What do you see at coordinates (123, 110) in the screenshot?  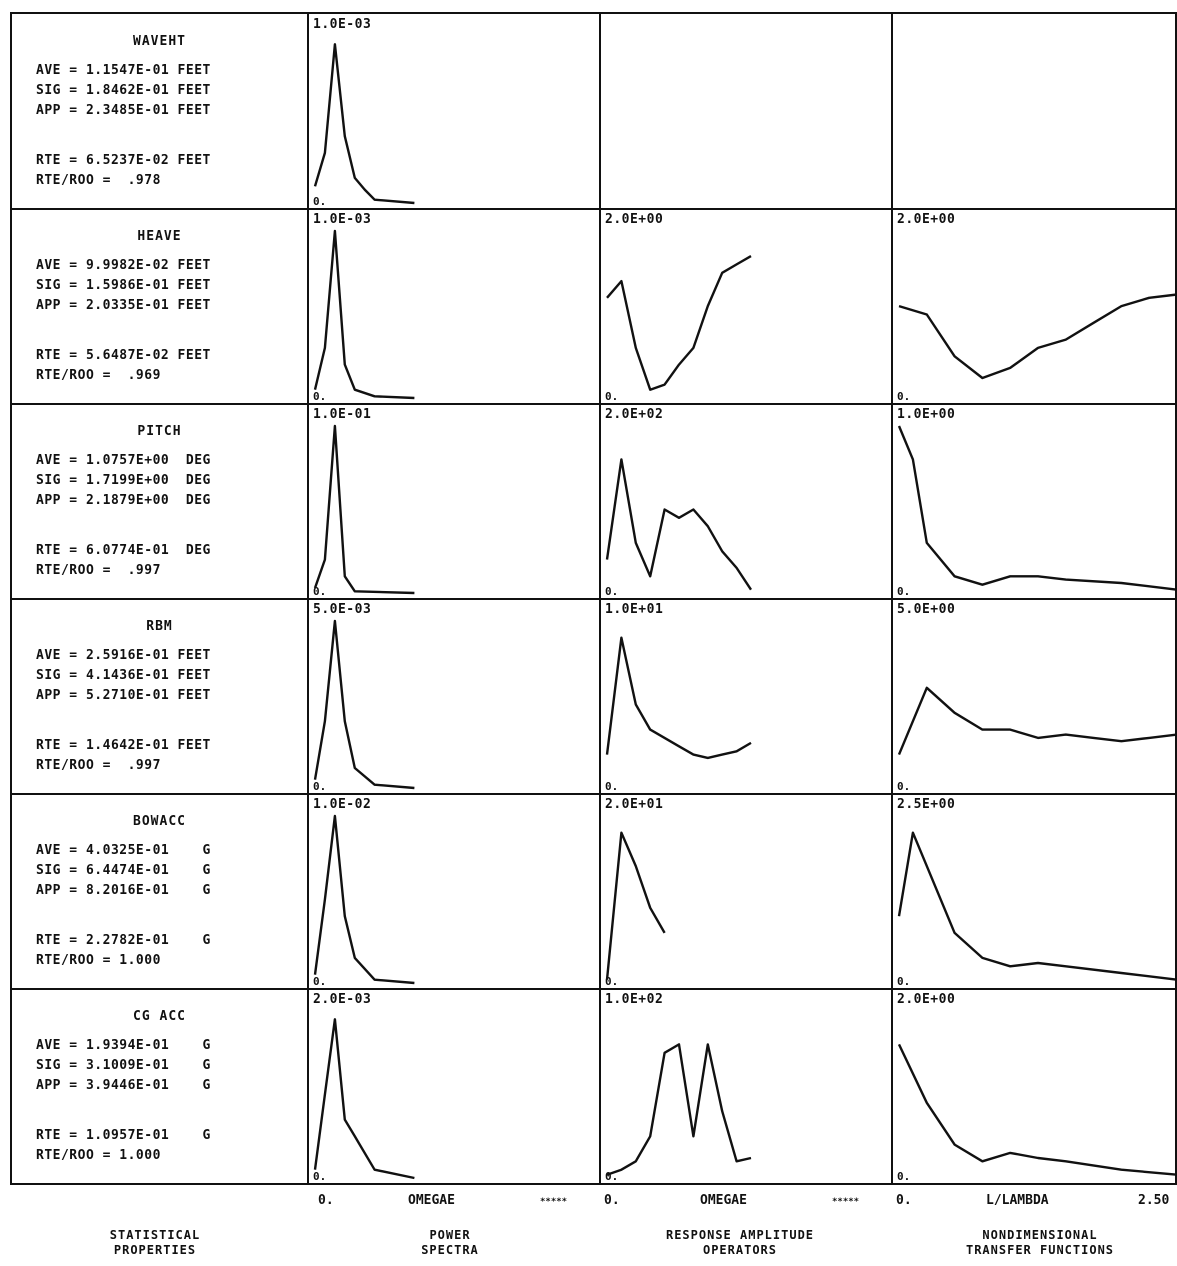 I see `stat-line: APP = 2.3485E-01 FEET` at bounding box center [123, 110].